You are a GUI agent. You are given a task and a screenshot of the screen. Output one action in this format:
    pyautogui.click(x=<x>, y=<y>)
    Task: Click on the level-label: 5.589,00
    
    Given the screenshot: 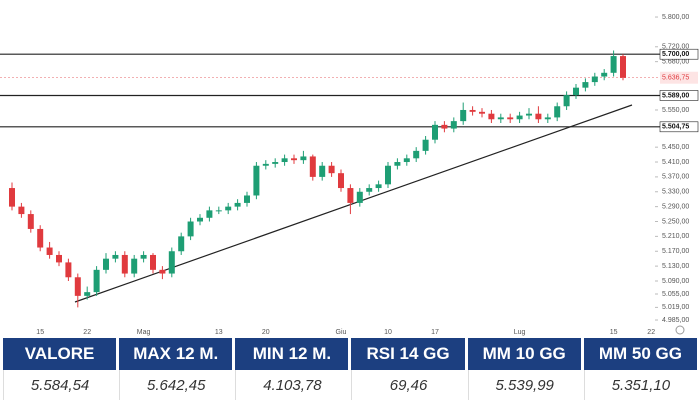 What is the action you would take?
    pyautogui.click(x=675, y=95)
    